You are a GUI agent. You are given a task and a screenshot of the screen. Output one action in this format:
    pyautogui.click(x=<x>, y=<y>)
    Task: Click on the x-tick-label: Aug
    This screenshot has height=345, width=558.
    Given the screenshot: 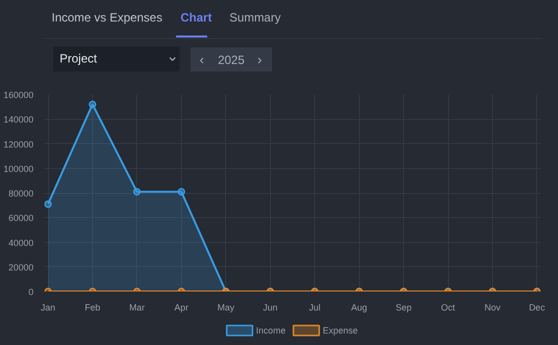 What is the action you would take?
    pyautogui.click(x=359, y=307)
    